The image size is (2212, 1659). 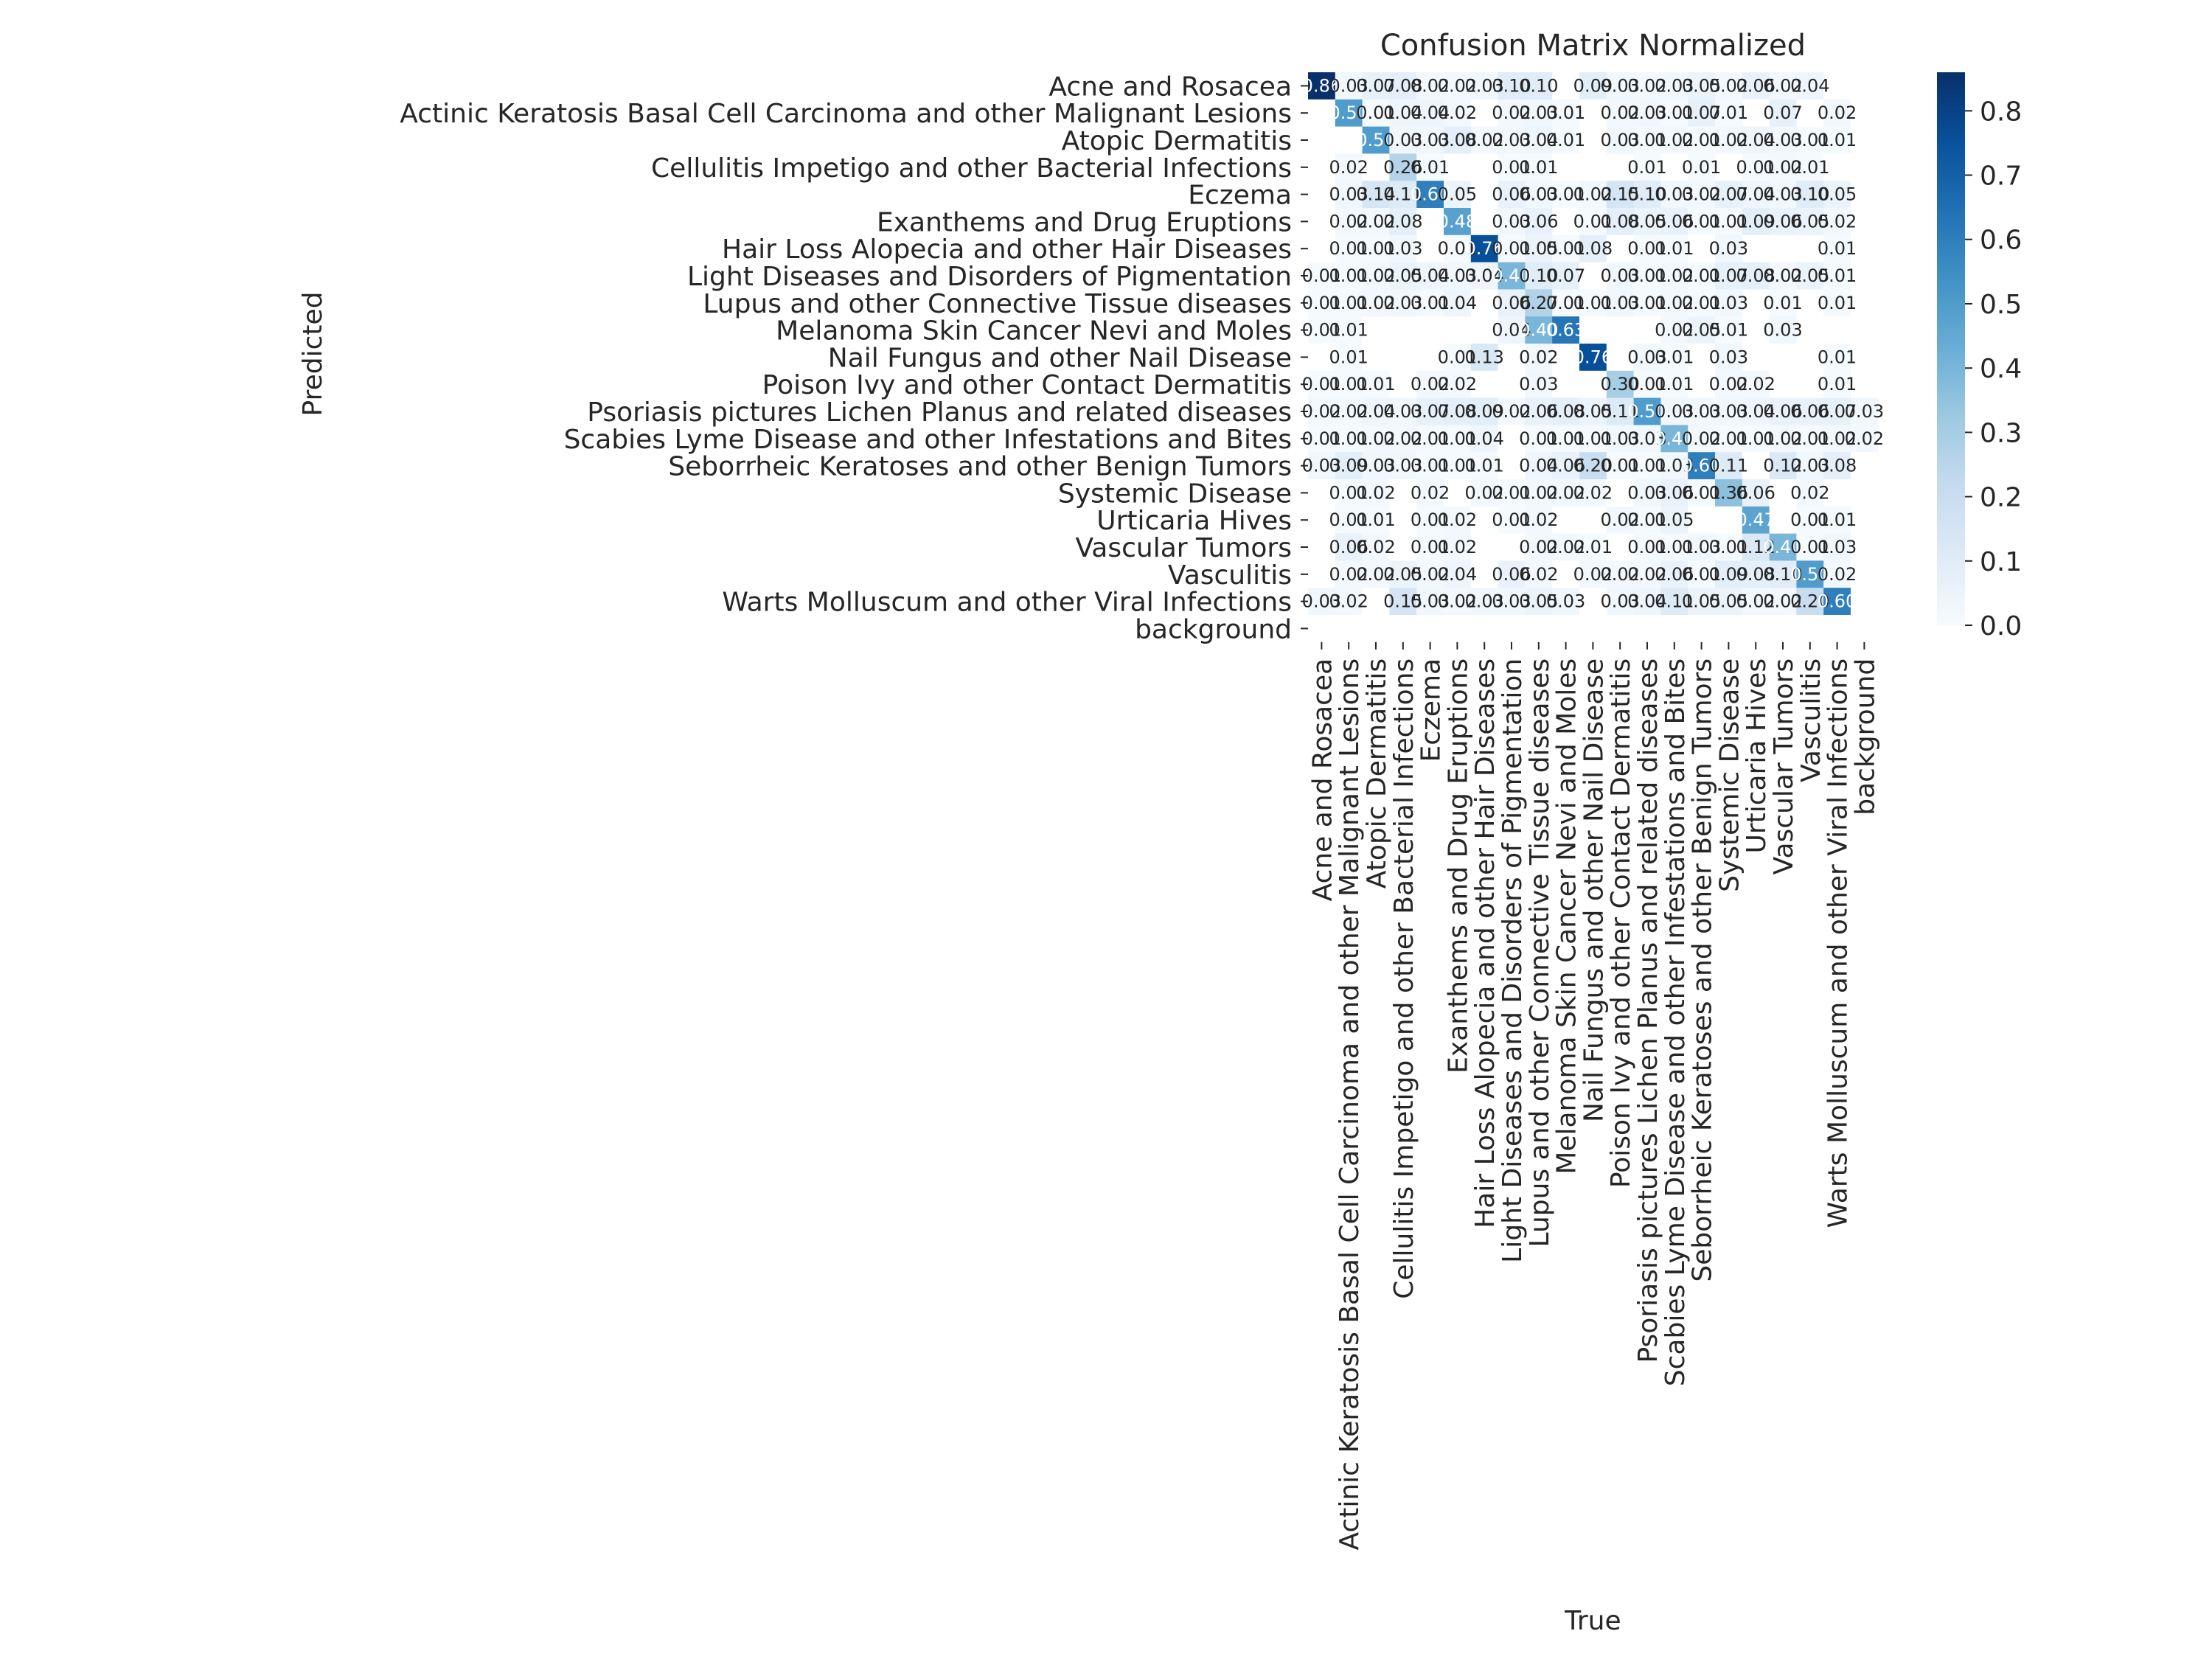 What do you see at coordinates (1809, 194) in the screenshot?
I see `cell-value-label: 0.10` at bounding box center [1809, 194].